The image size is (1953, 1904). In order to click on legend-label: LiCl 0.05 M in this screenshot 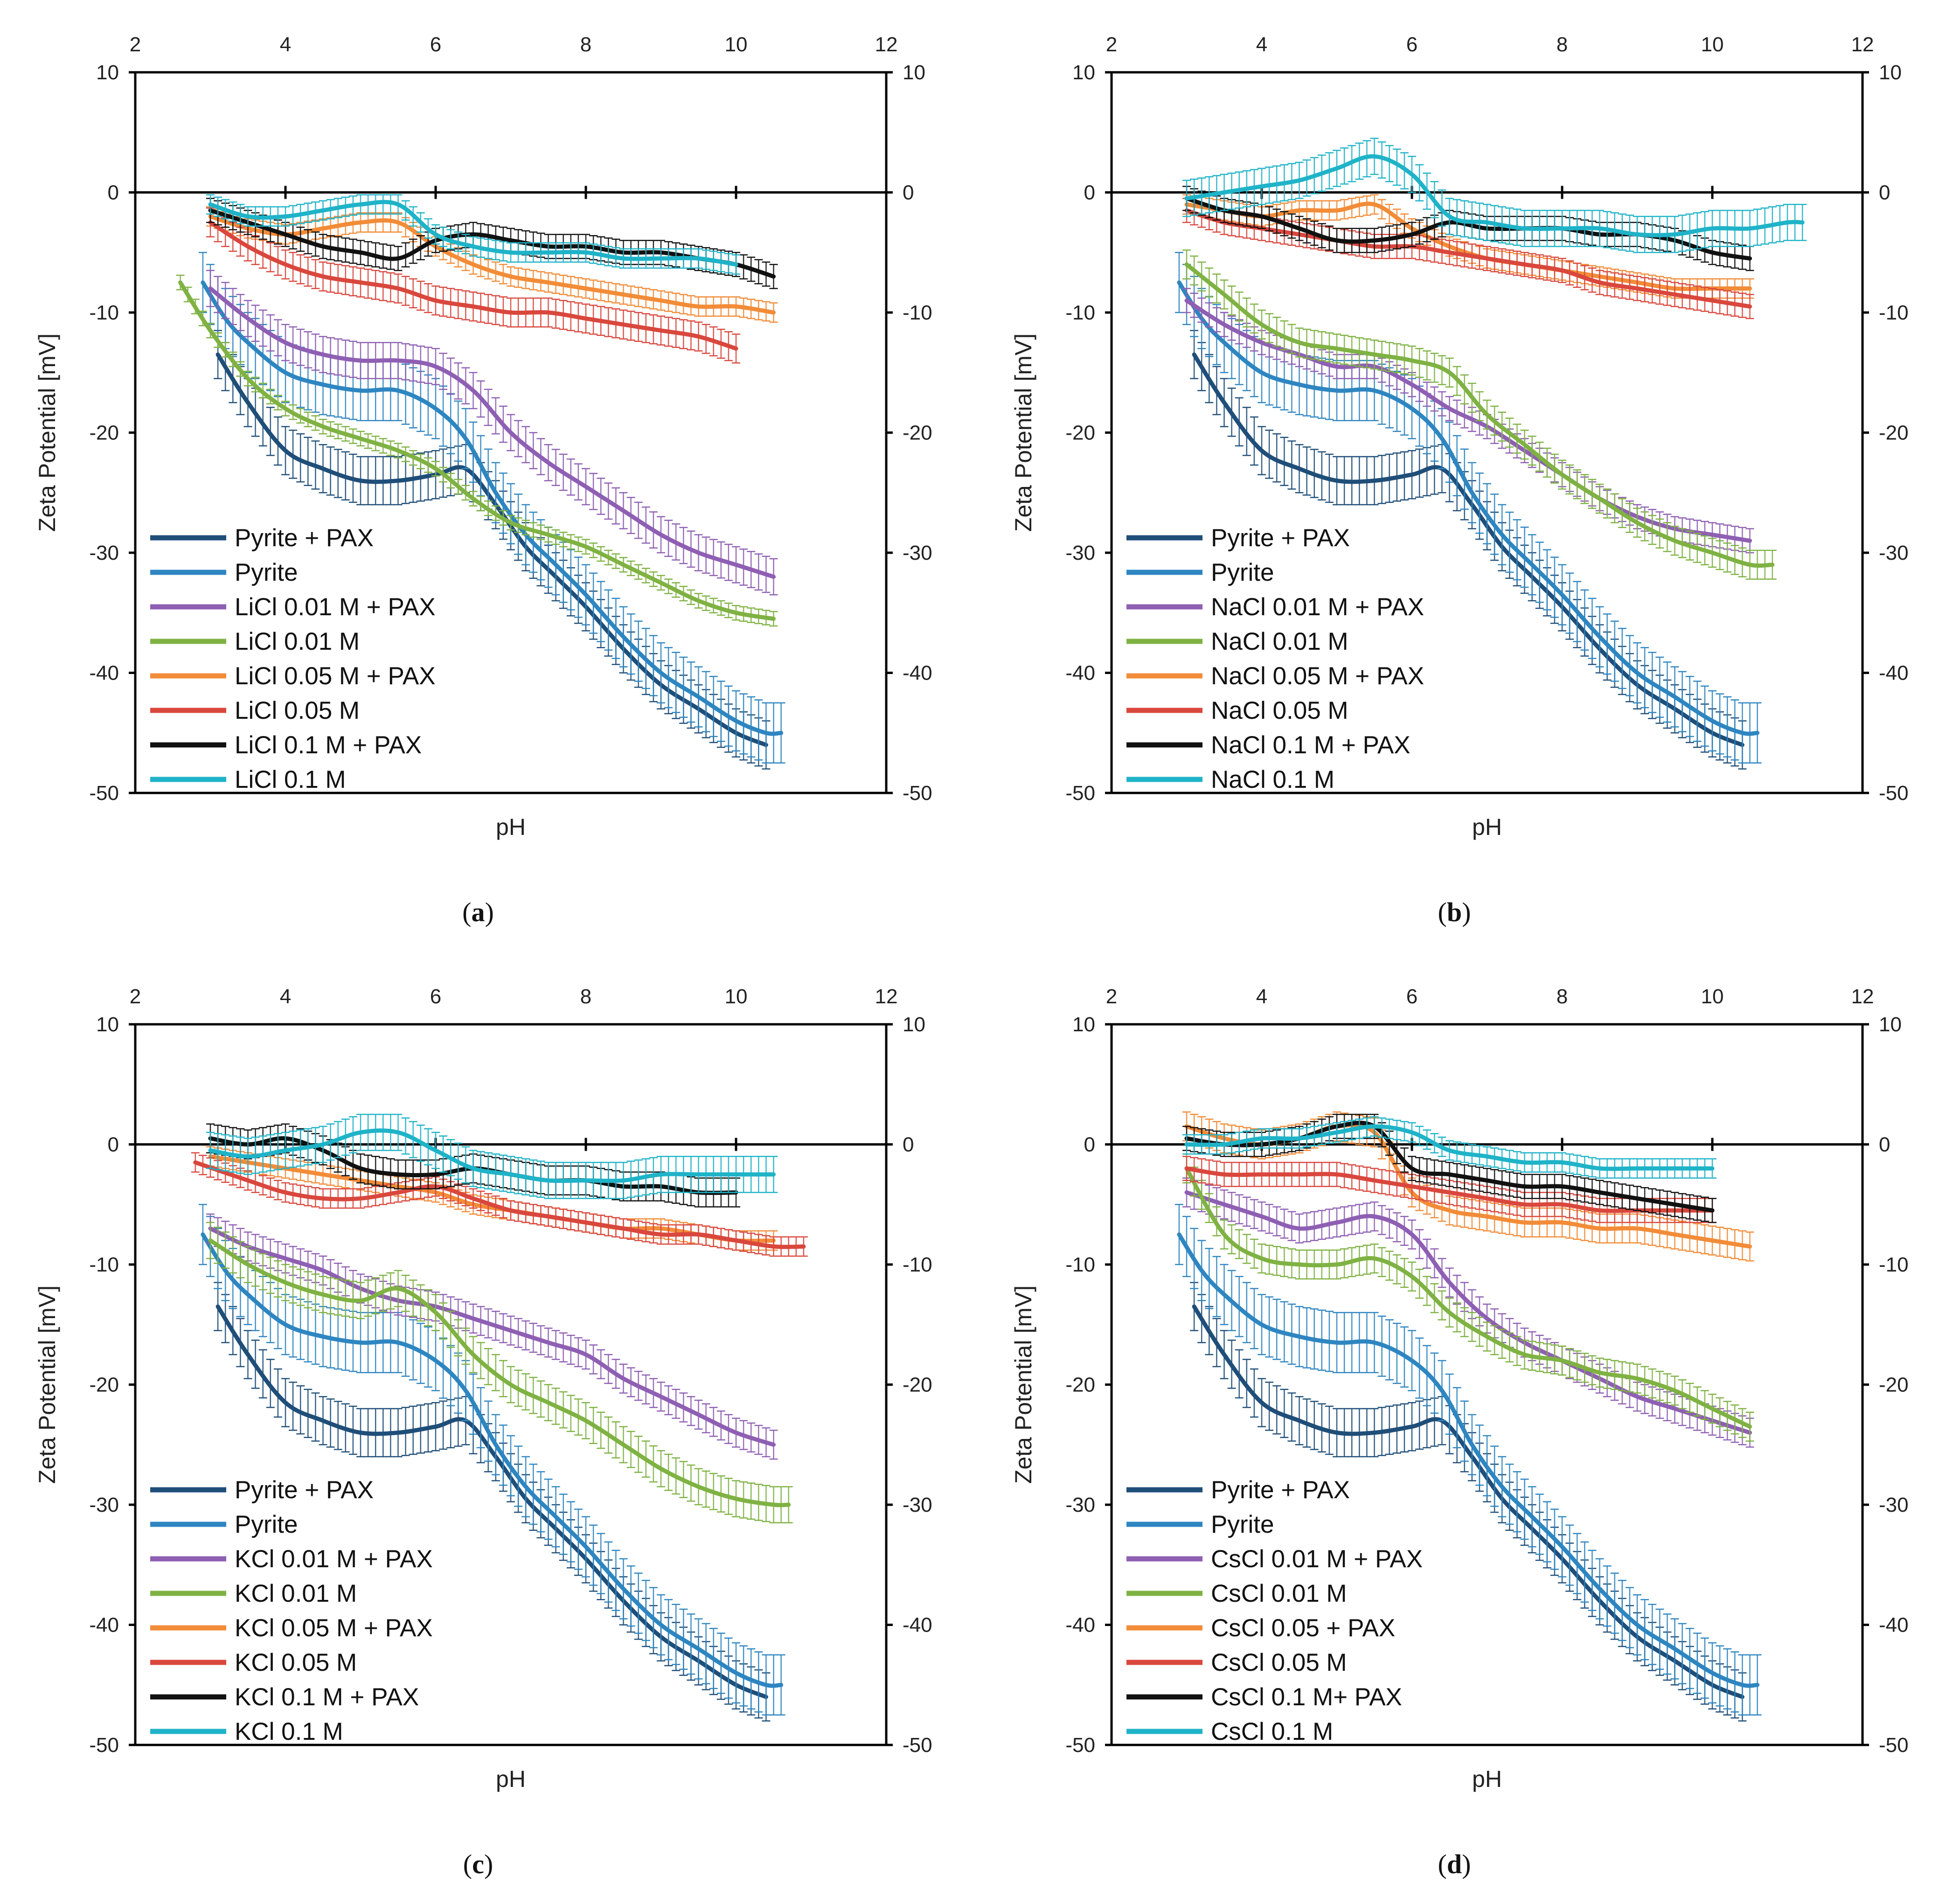, I will do `click(297, 710)`.